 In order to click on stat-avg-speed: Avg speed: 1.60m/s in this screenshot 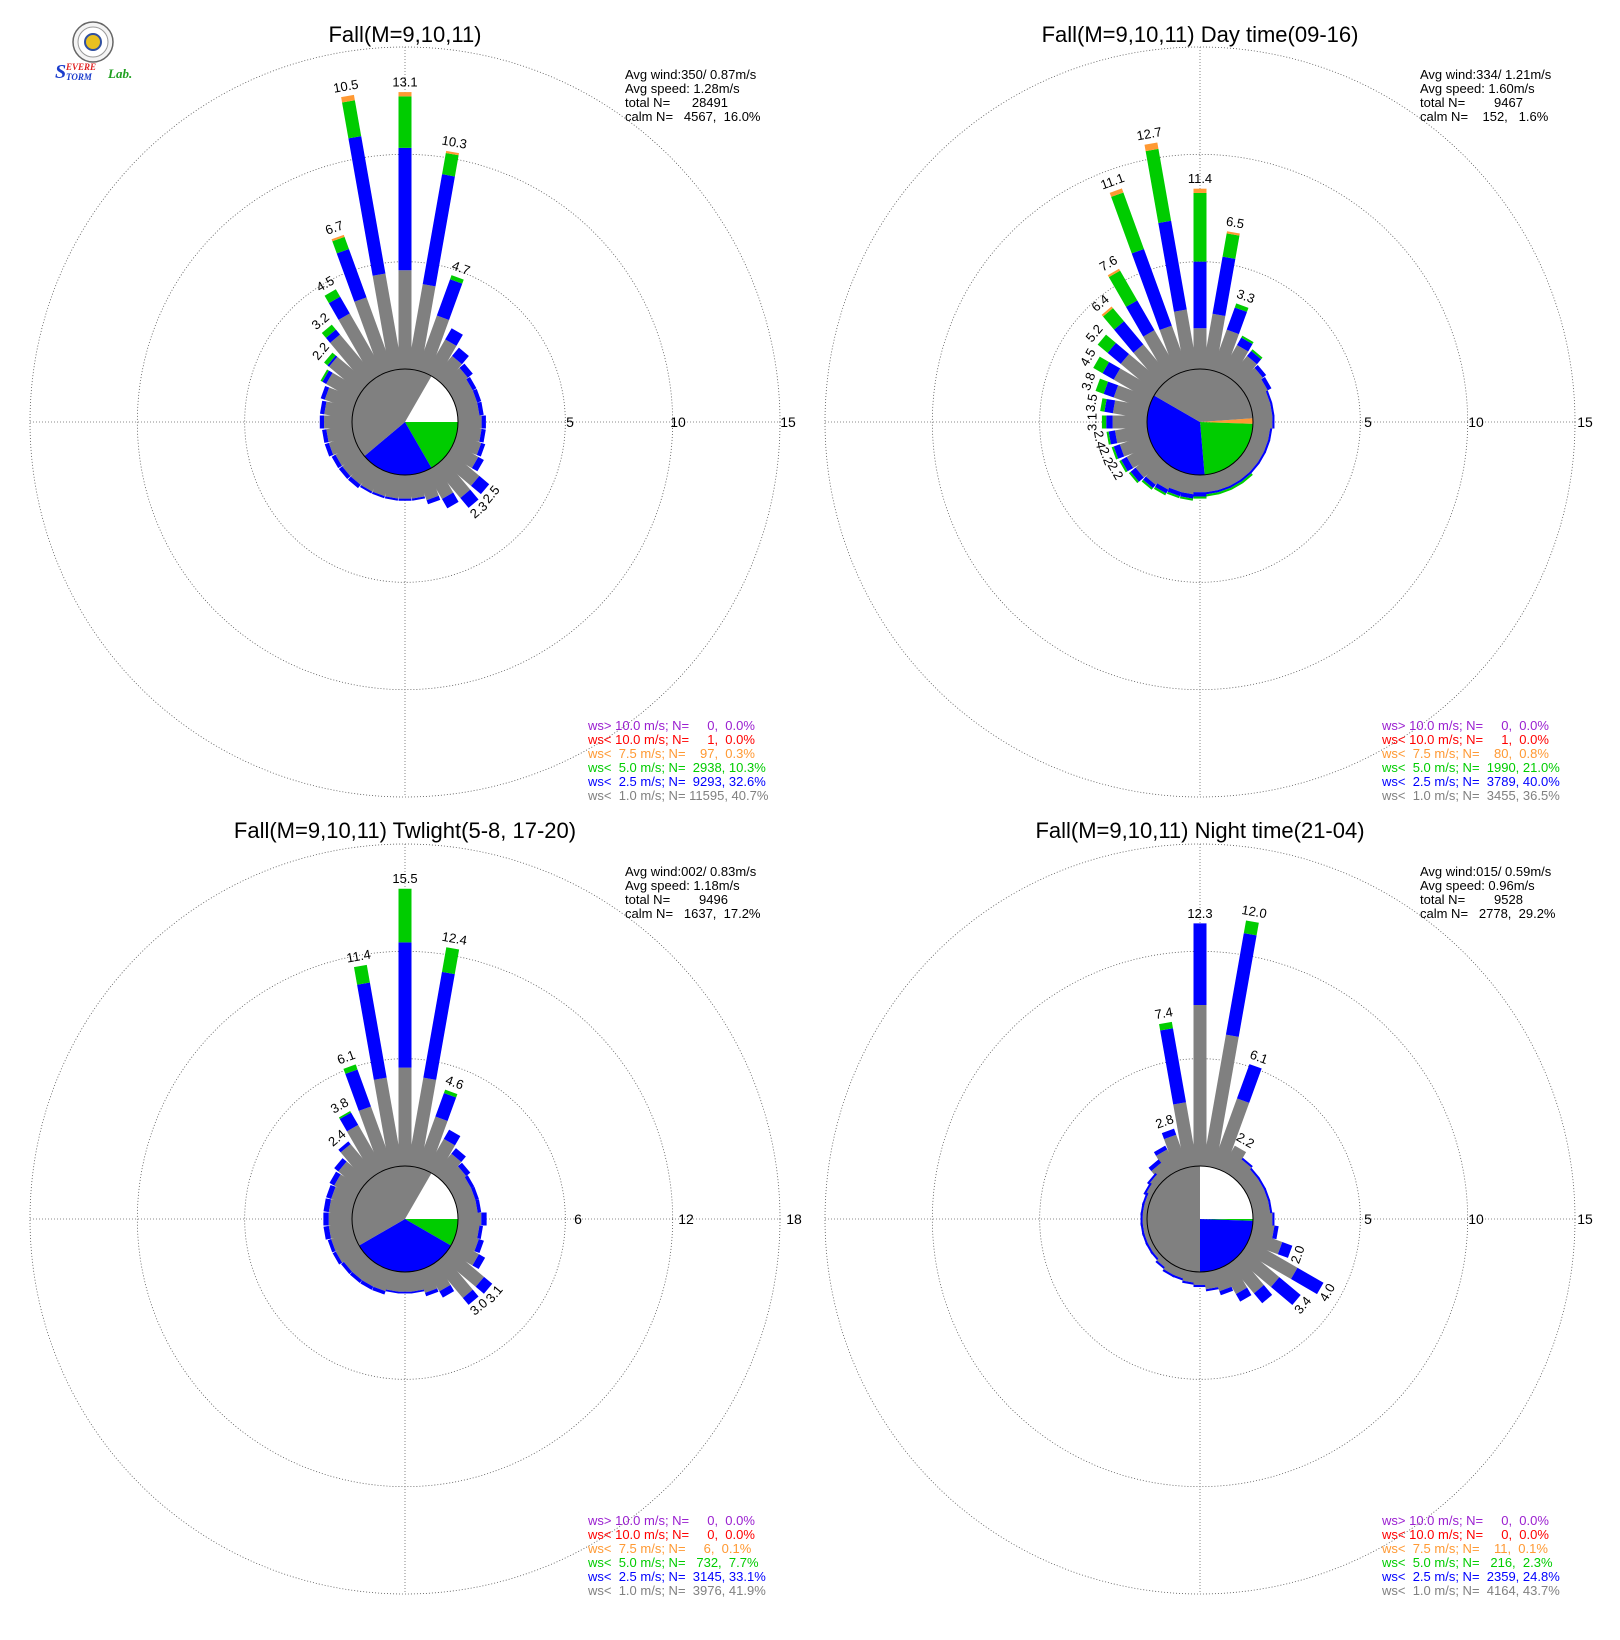, I will do `click(1477, 88)`.